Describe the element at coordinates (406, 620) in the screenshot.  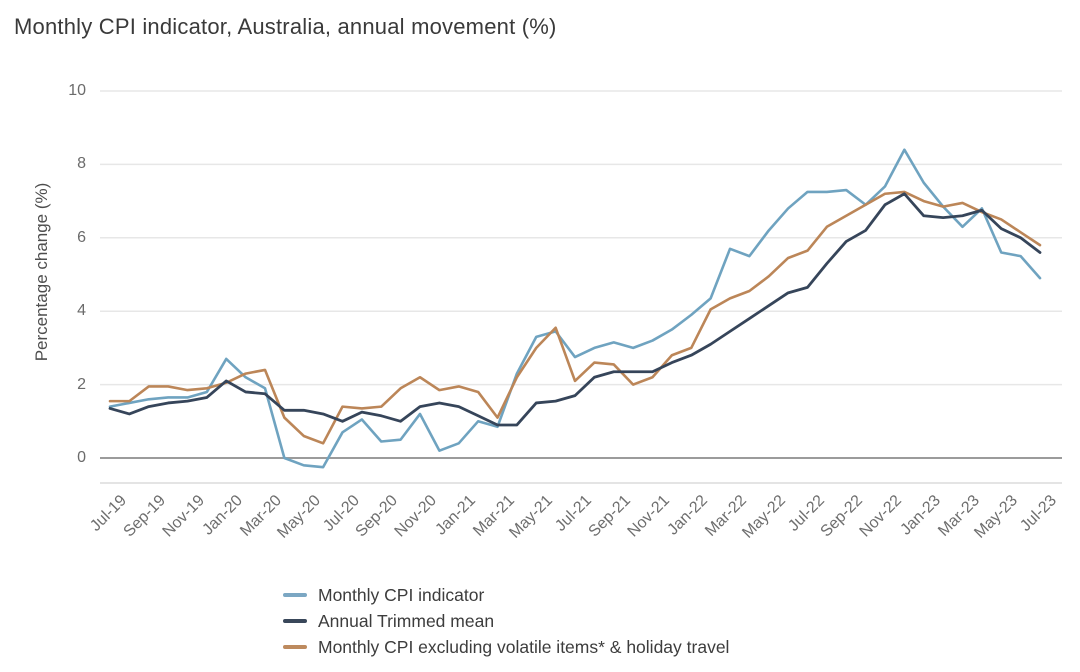
I see `legend-label: Annual Trimmed mean` at that location.